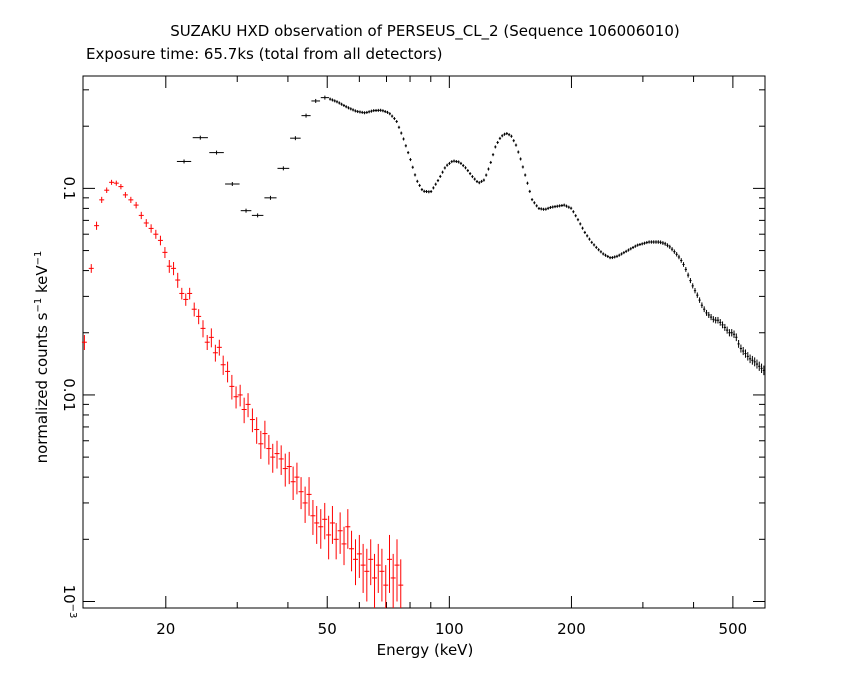  What do you see at coordinates (69, 602) in the screenshot?
I see `y-tick-label: 10−3` at bounding box center [69, 602].